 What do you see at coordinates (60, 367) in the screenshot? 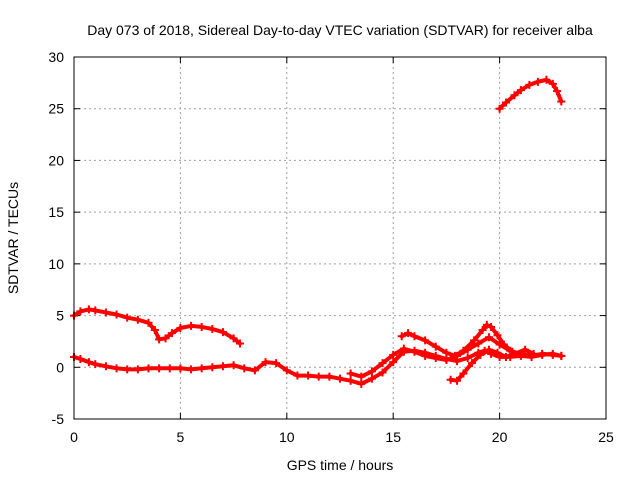
I see `y-tick-label: 0` at bounding box center [60, 367].